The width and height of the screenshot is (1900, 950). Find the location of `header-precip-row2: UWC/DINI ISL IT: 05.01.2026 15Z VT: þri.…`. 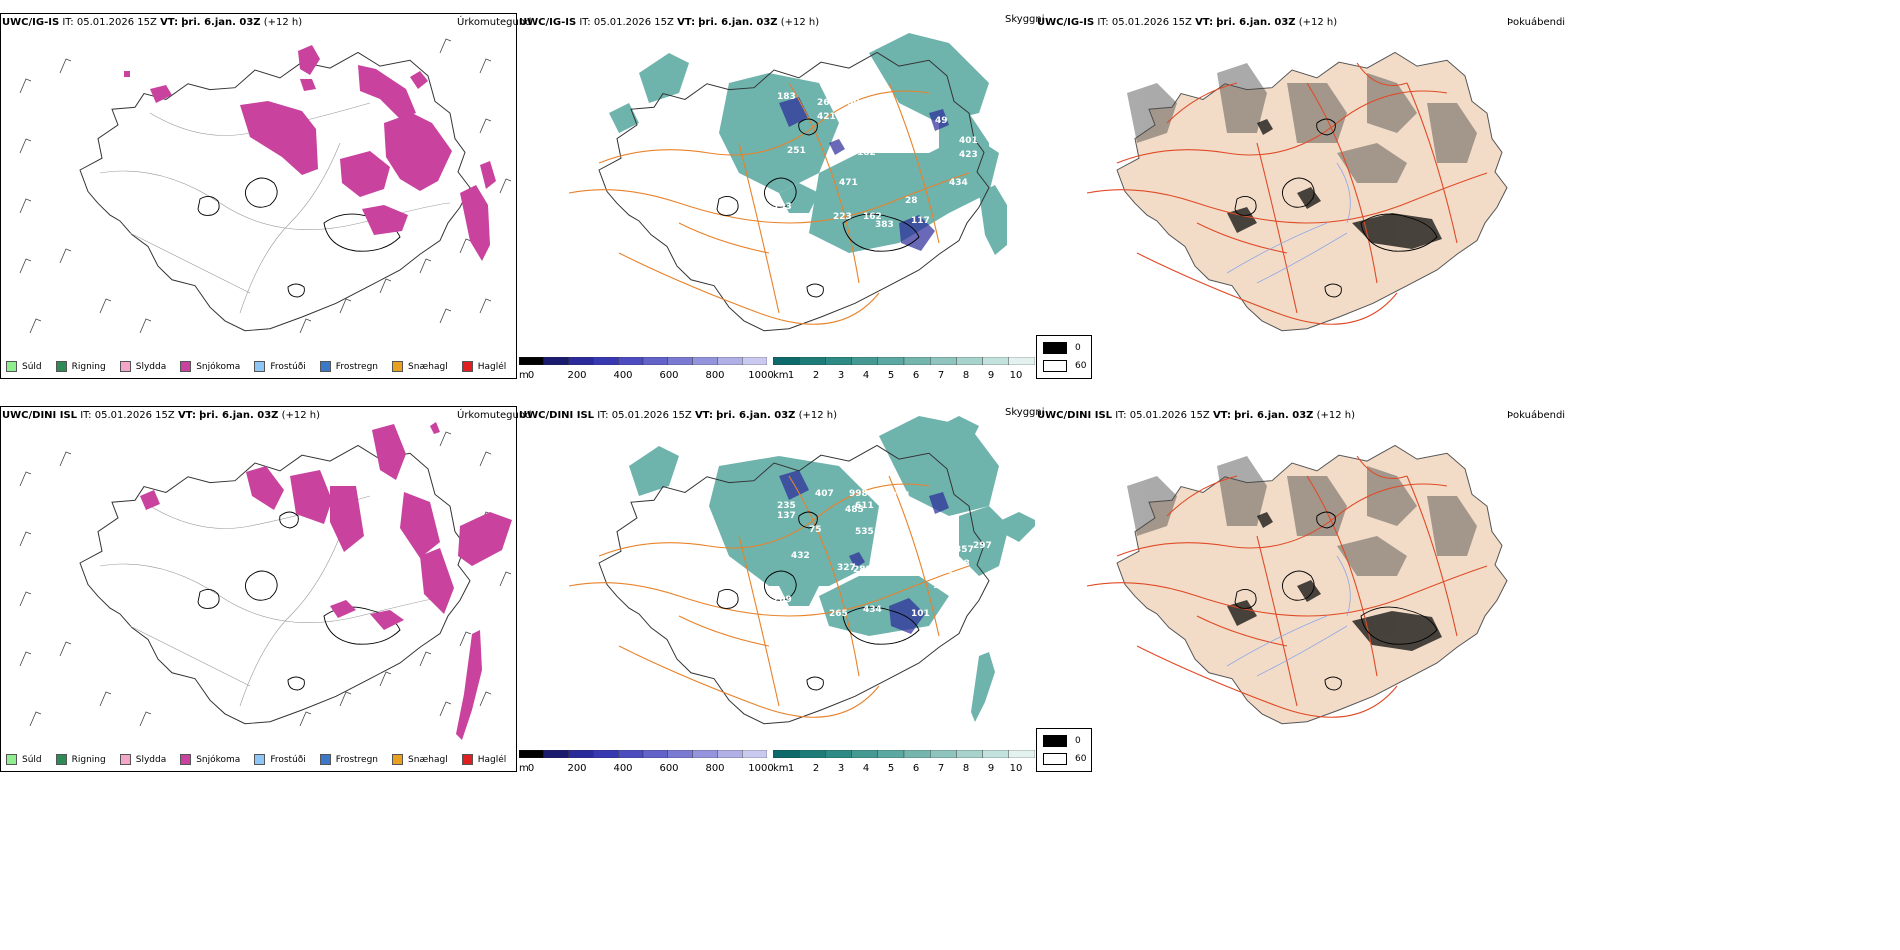

header-precip-row2: UWC/DINI ISL IT: 05.01.2026 15Z VT: þri.… is located at coordinates (161, 415).